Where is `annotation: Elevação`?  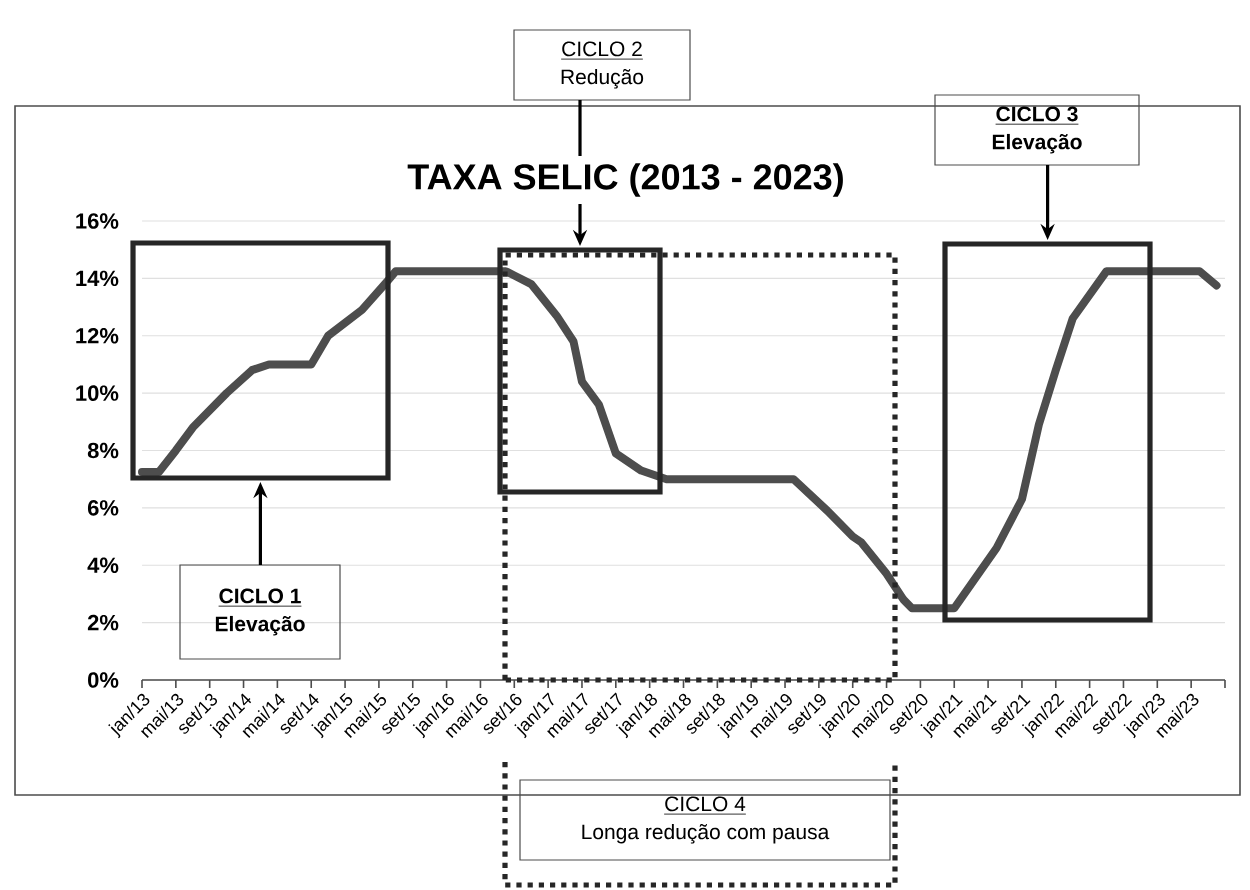 annotation: Elevação is located at coordinates (260, 625).